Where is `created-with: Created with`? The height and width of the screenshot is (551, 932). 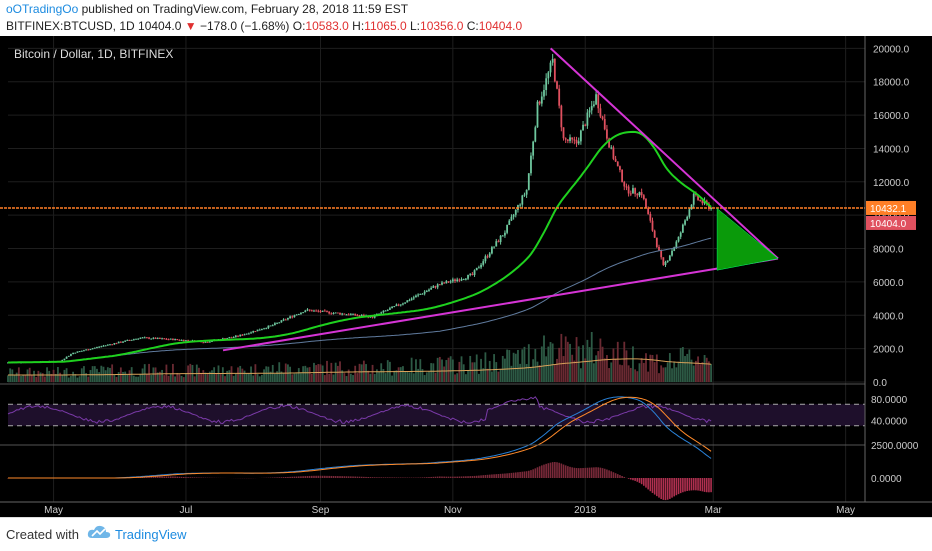 created-with: Created with is located at coordinates (42, 534).